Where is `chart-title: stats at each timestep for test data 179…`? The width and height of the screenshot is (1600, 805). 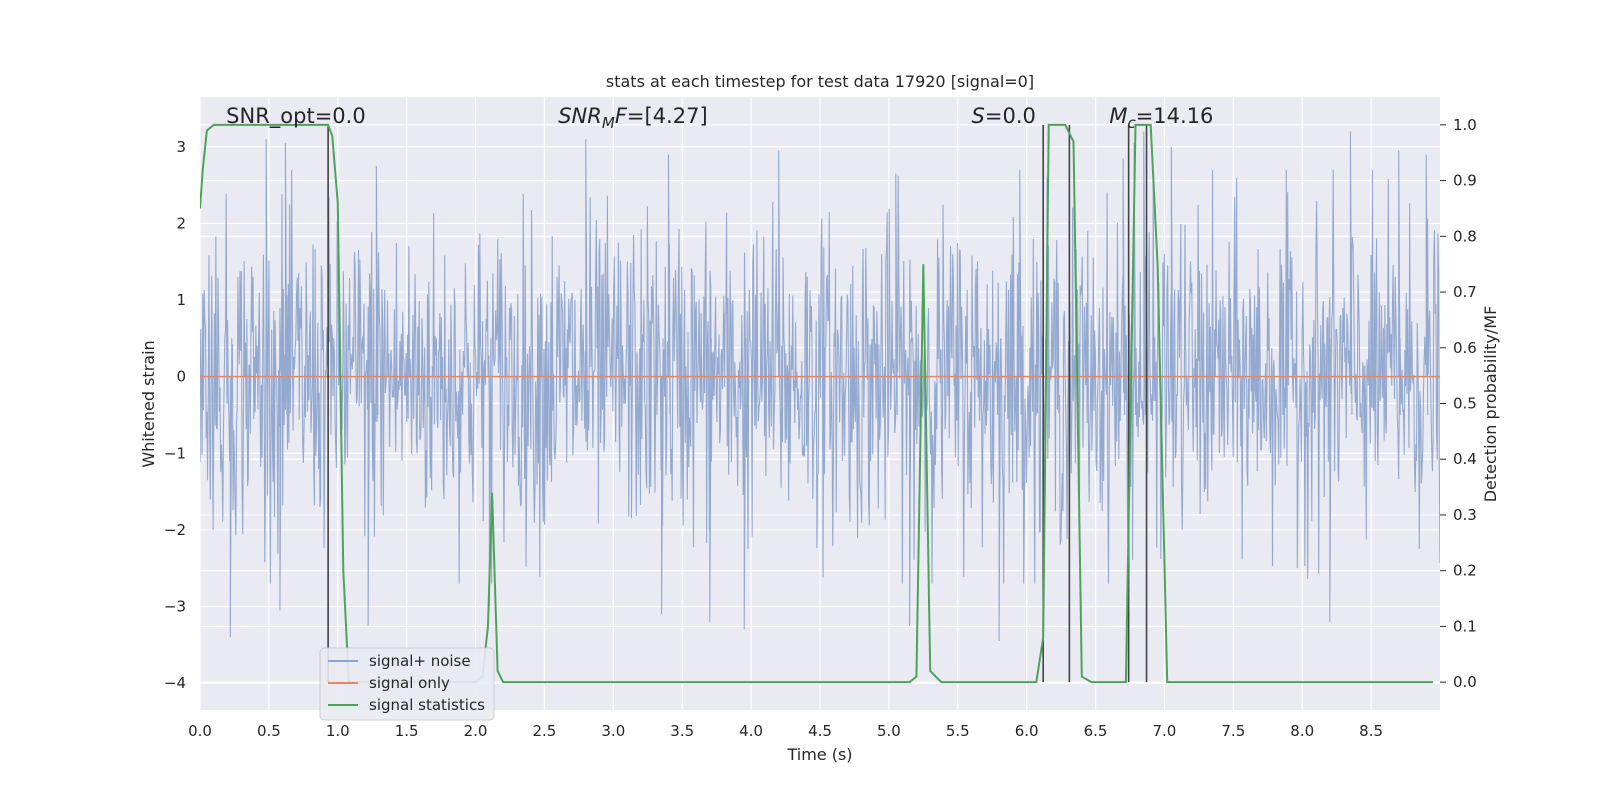 chart-title: stats at each timestep for test data 179… is located at coordinates (820, 81).